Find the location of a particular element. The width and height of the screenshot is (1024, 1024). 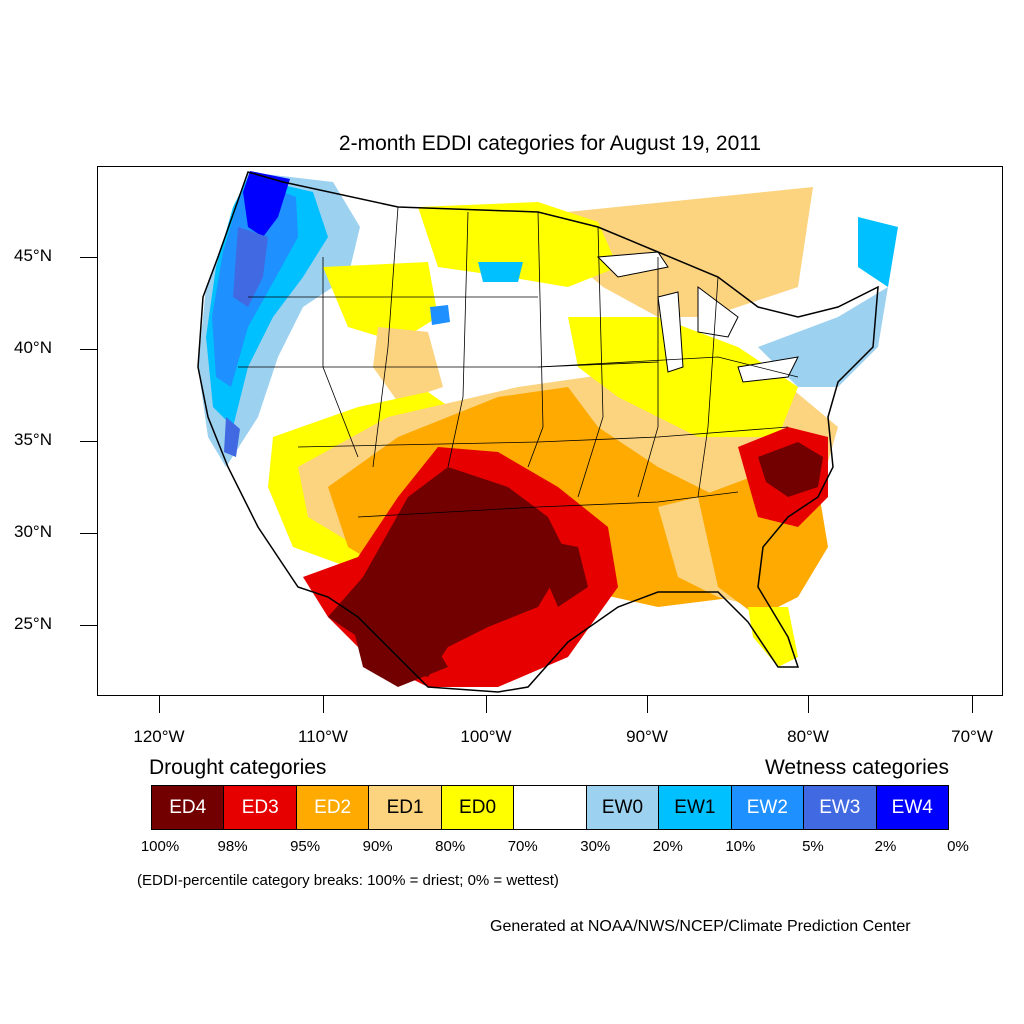

legend-box-ed1: ED1 is located at coordinates (405, 807).